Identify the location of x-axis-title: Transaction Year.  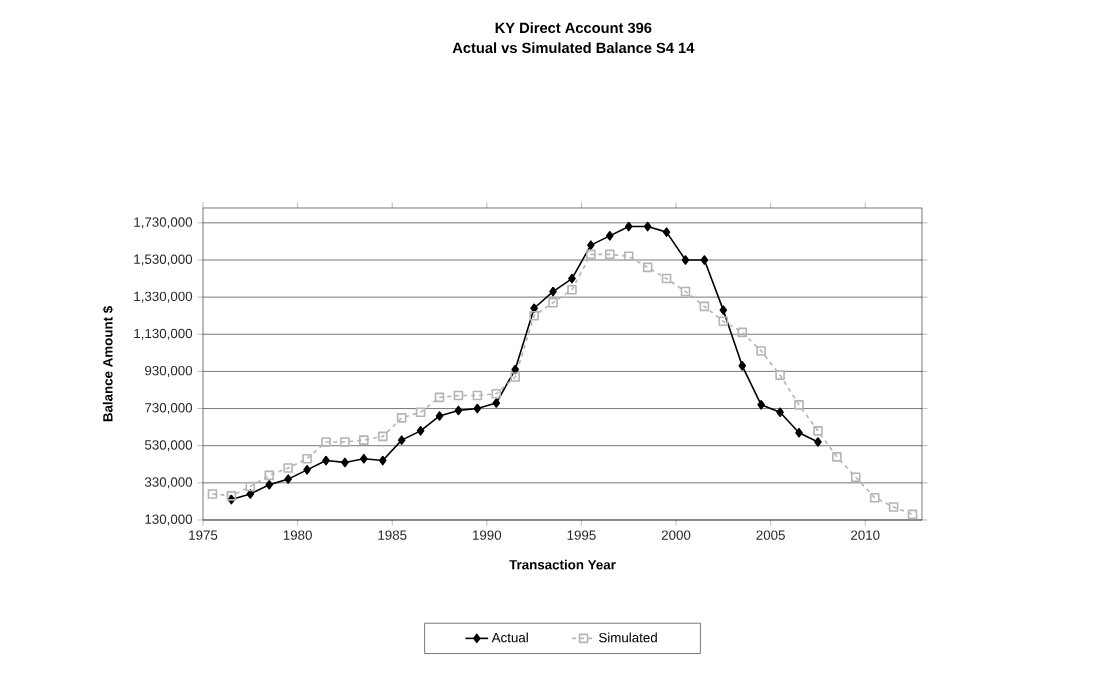
(562, 564).